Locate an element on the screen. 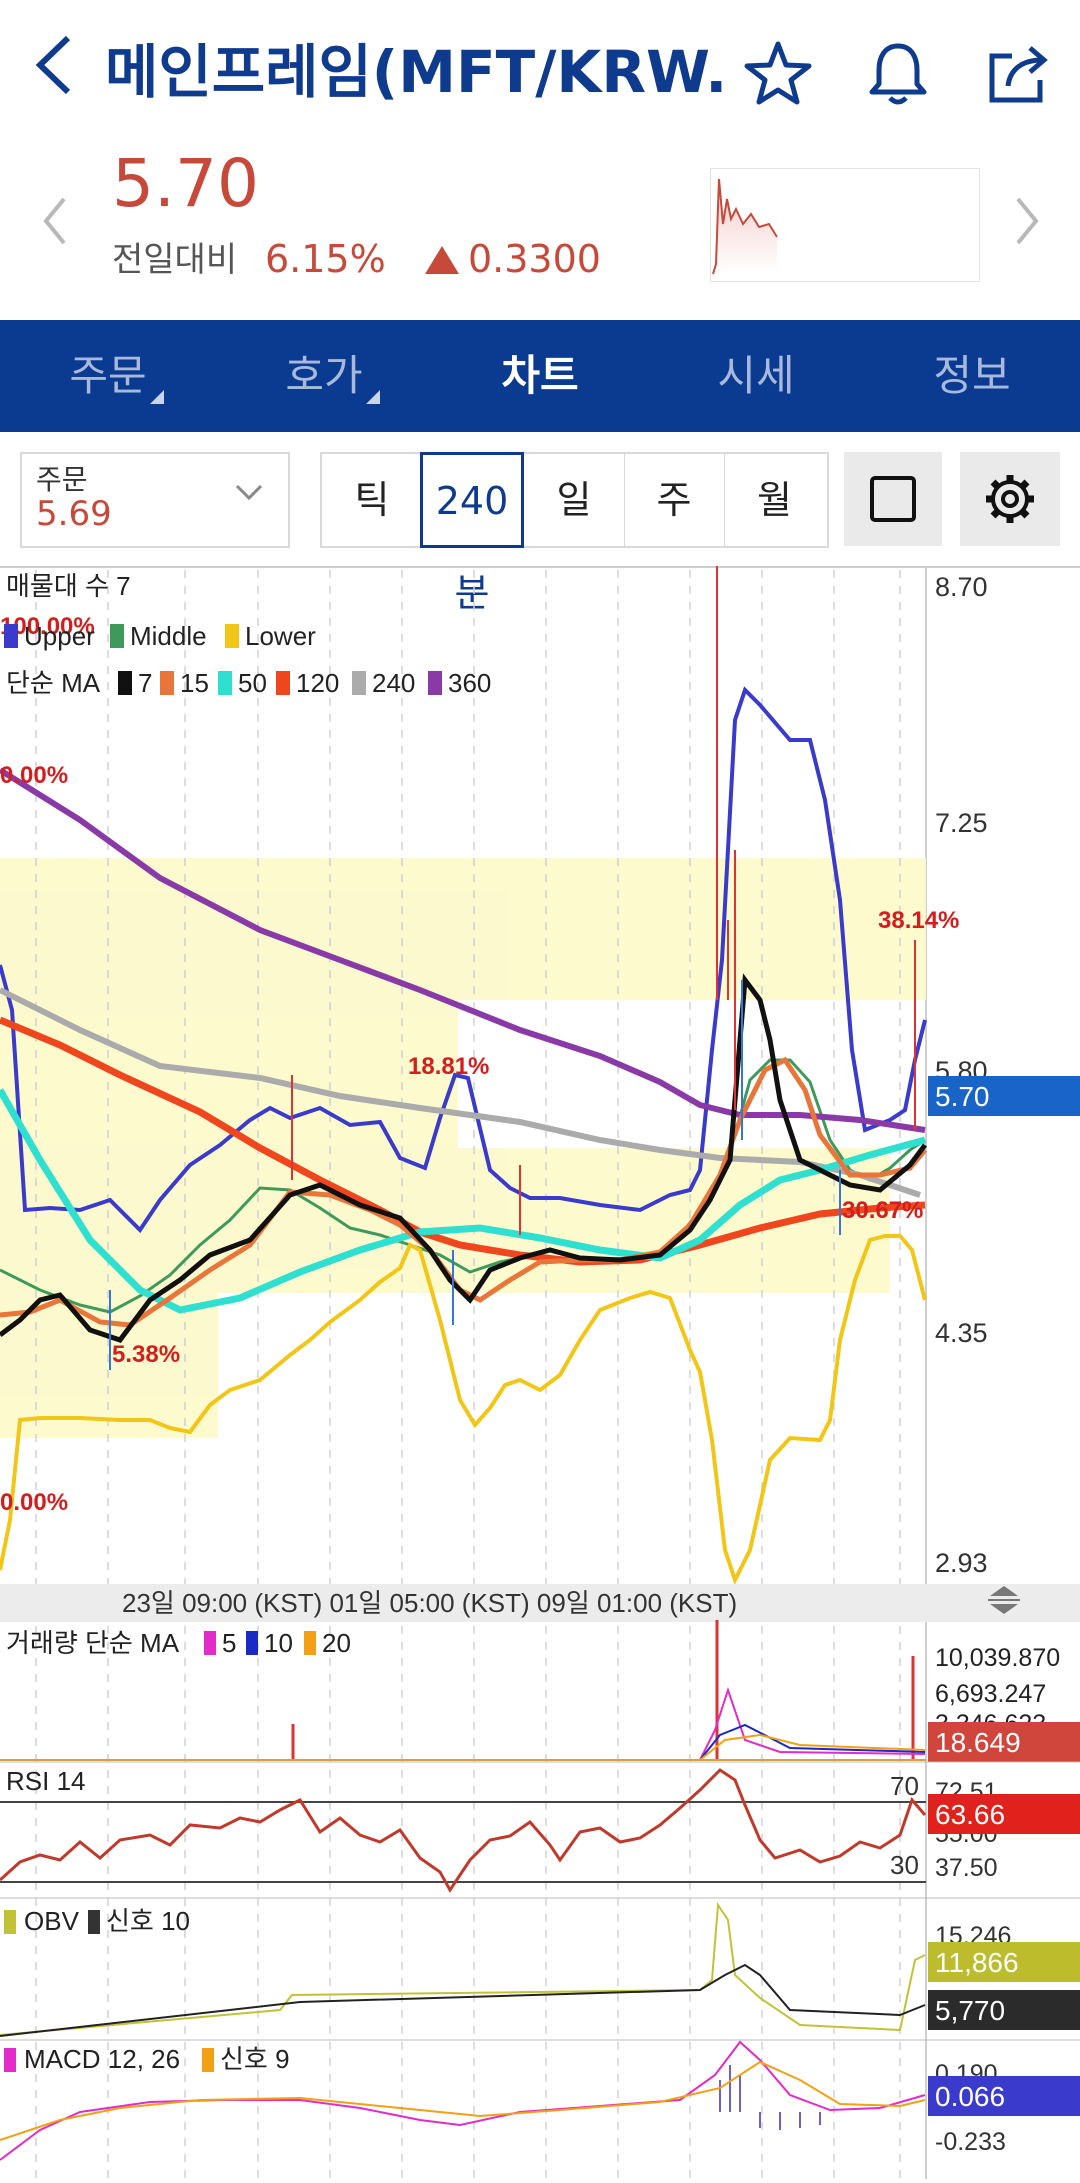  price-axis-tick: 7.25 is located at coordinates (961, 823).